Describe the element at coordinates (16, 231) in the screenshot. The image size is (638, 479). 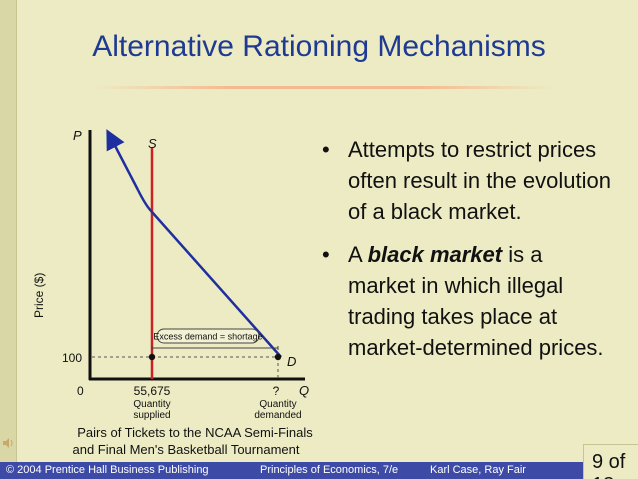
I see `left-margin-line` at that location.